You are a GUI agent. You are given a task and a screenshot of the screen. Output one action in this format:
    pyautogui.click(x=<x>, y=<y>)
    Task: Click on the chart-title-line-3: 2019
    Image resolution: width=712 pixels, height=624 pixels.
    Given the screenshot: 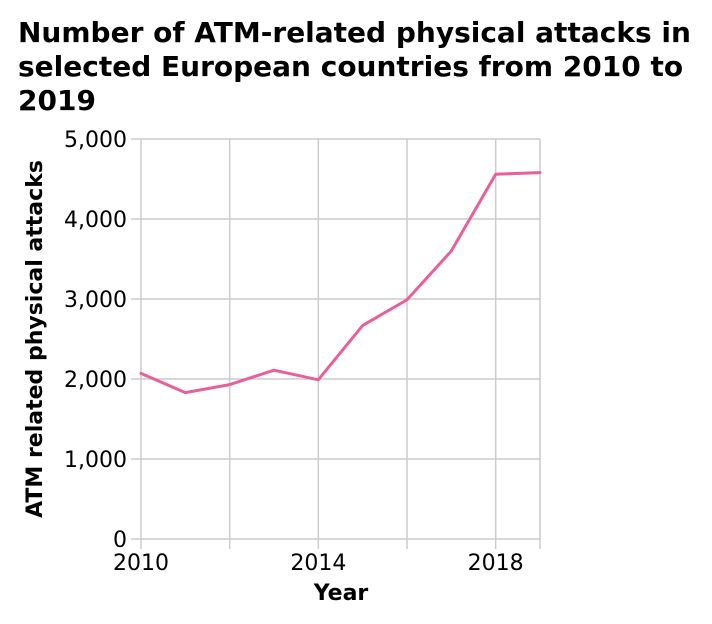 What is the action you would take?
    pyautogui.click(x=57, y=100)
    